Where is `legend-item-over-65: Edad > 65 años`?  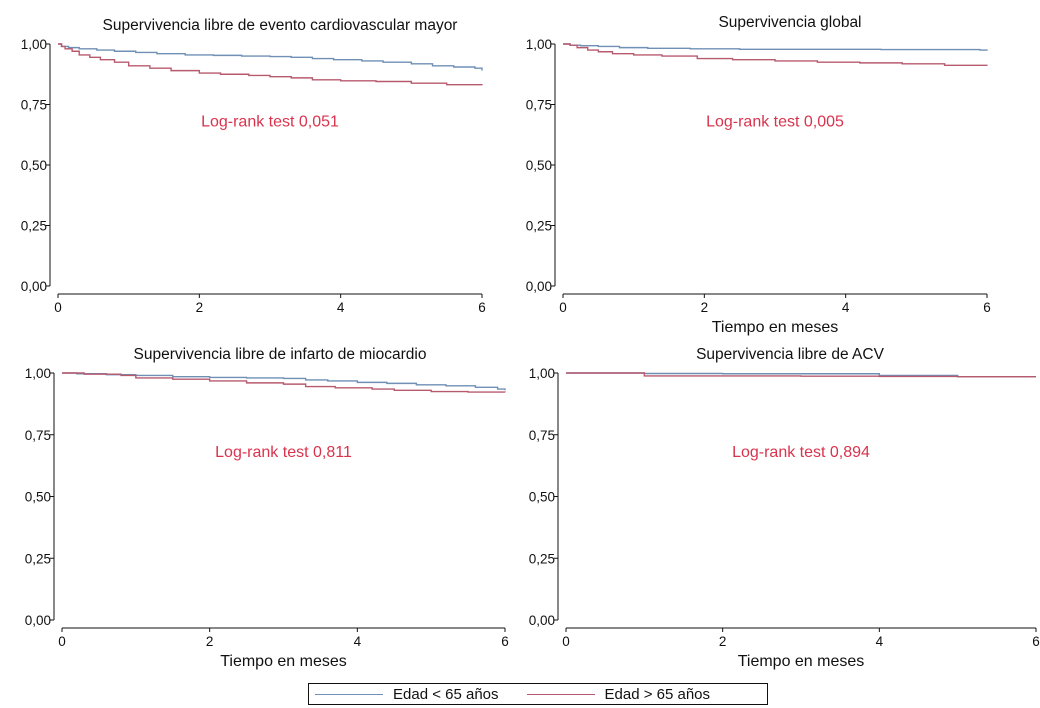
legend-item-over-65: Edad > 65 años is located at coordinates (616, 694).